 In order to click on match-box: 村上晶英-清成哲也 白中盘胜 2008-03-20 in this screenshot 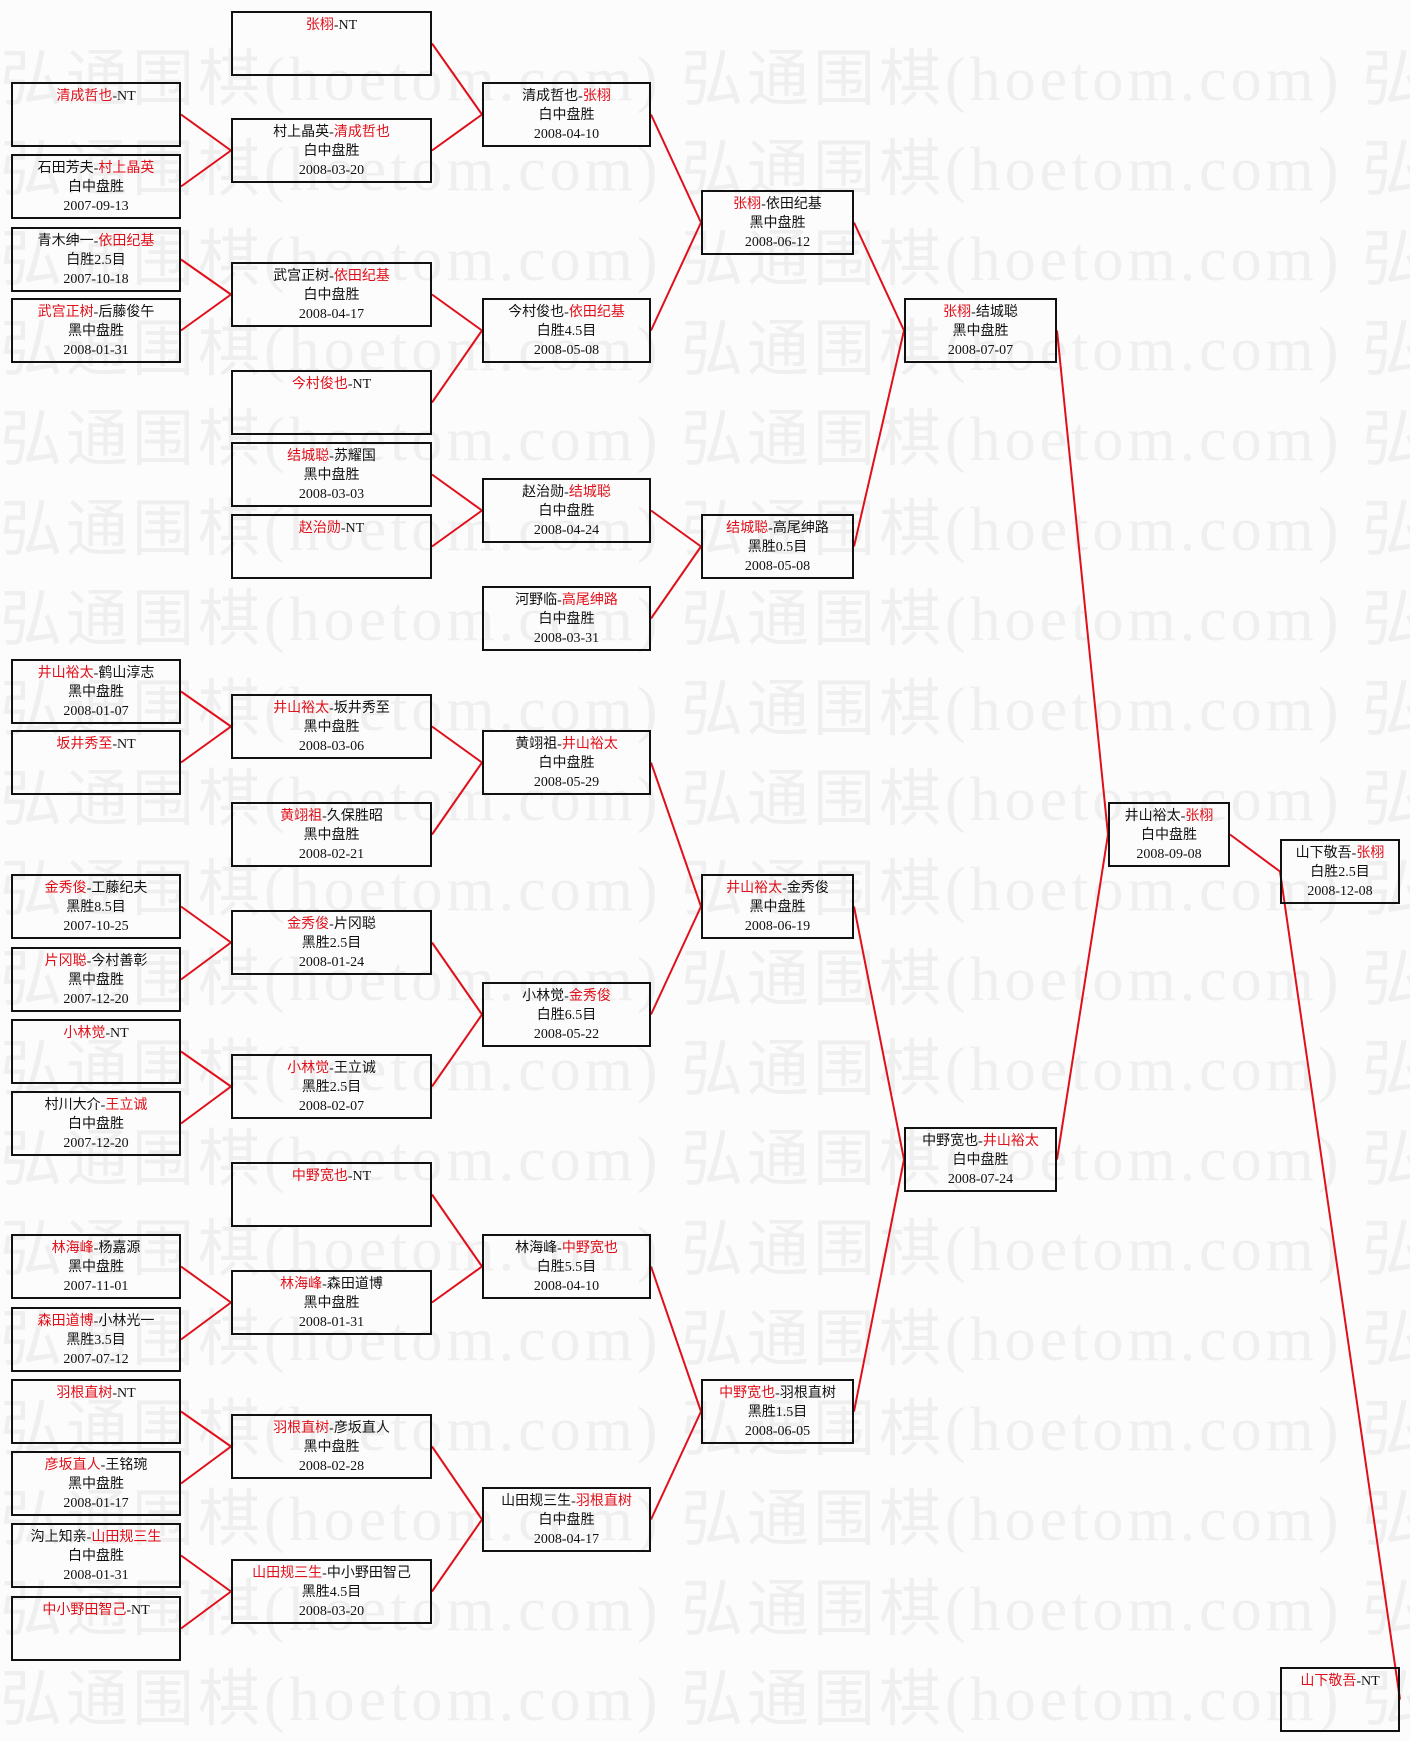, I will do `click(331, 150)`.